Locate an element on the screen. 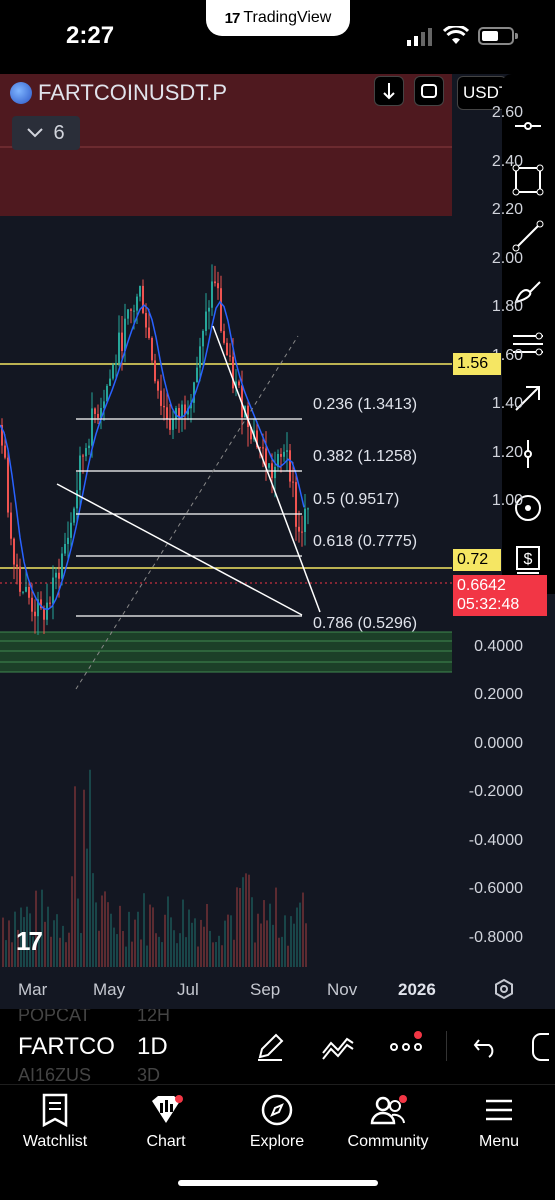 The width and height of the screenshot is (555, 1200). nav-community: Community is located at coordinates (388, 1122).